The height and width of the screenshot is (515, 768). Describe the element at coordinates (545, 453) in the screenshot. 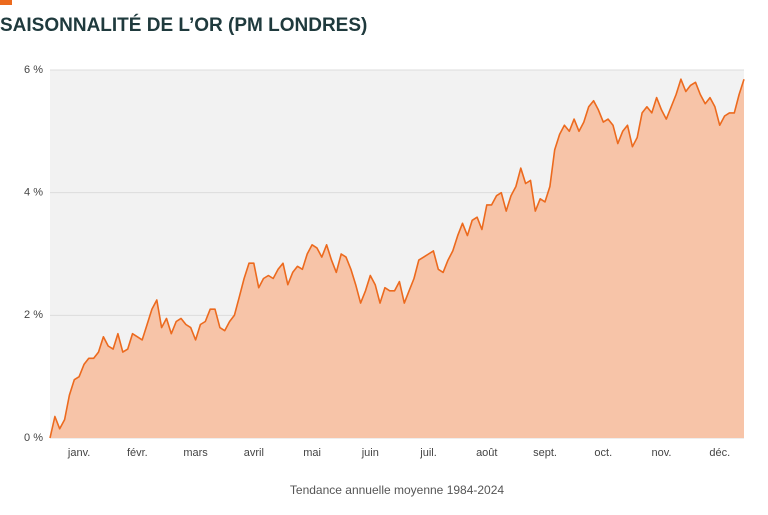

I see `x-tick-label: sept.` at that location.